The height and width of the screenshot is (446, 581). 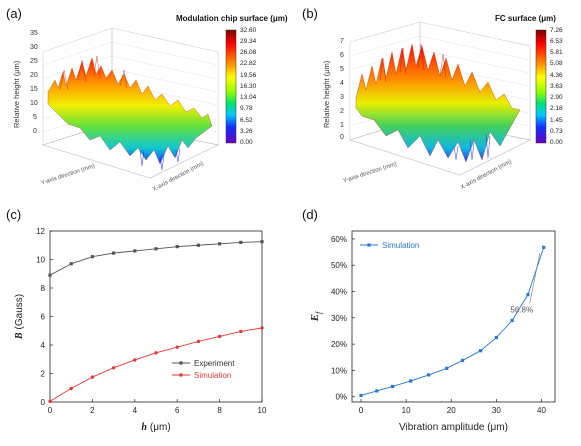 What do you see at coordinates (35, 131) in the screenshot?
I see `z-a-tick: 0` at bounding box center [35, 131].